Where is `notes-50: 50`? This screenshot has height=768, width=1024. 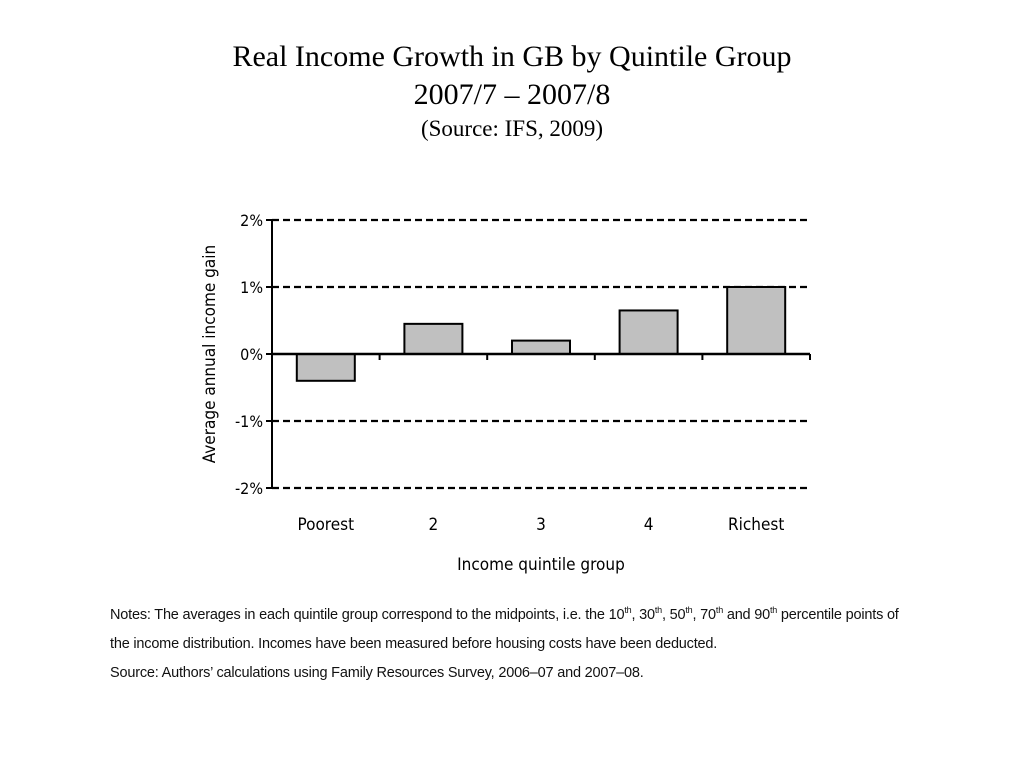
notes-50: 50 is located at coordinates (677, 615).